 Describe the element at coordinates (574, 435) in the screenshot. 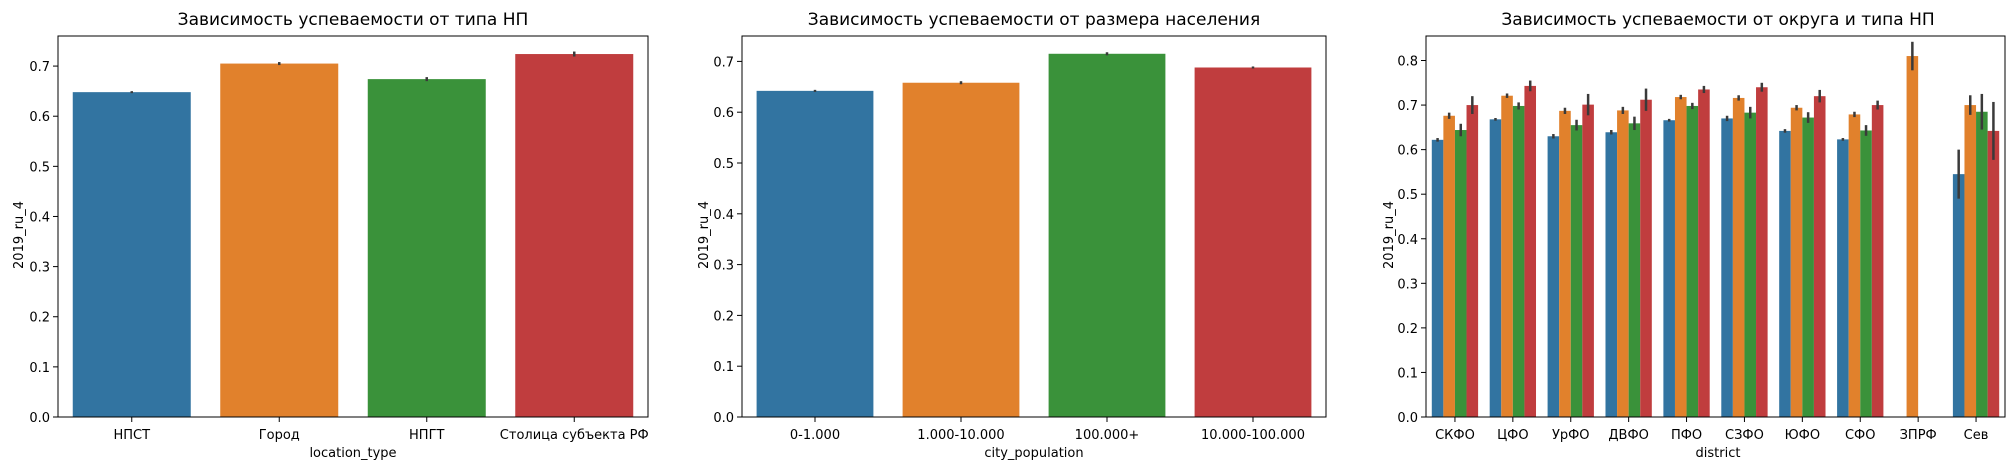

I see `x-tick-label: Столица субъекта РФ` at that location.